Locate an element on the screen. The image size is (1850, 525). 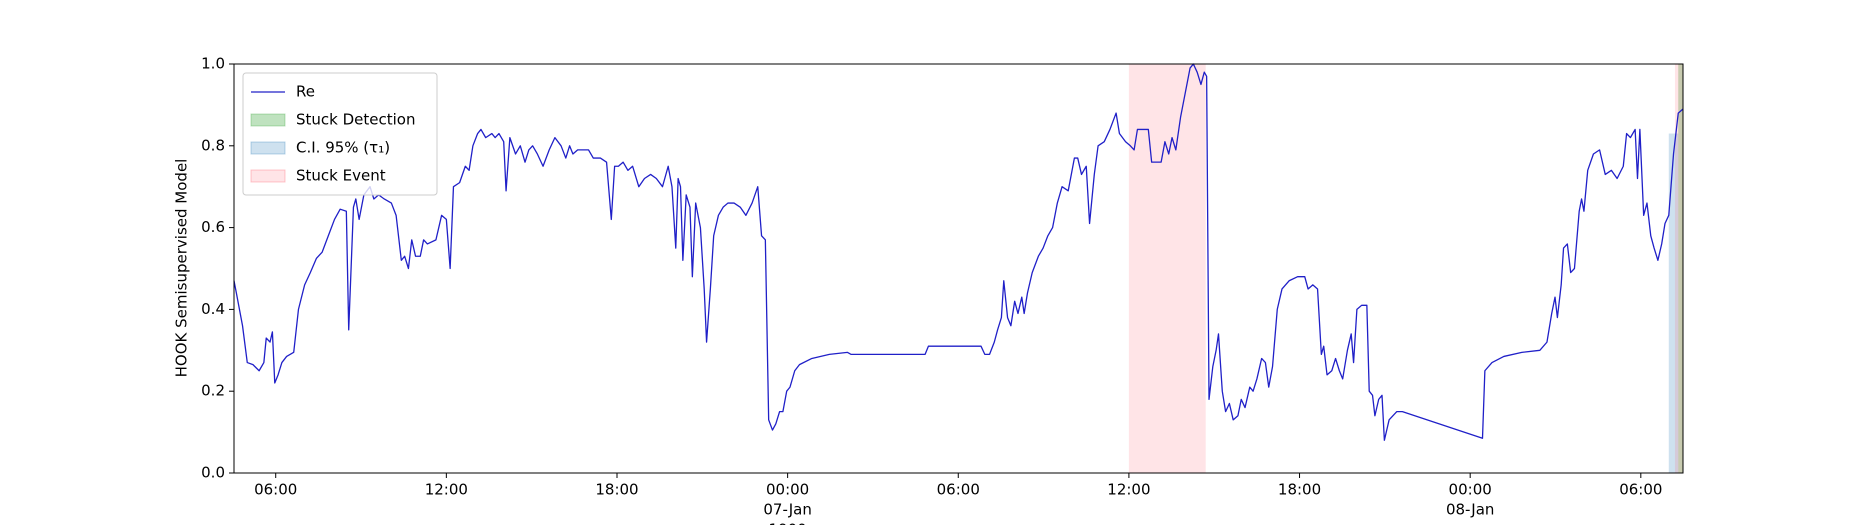
y-tick-label: 0.2 is located at coordinates (213, 391).